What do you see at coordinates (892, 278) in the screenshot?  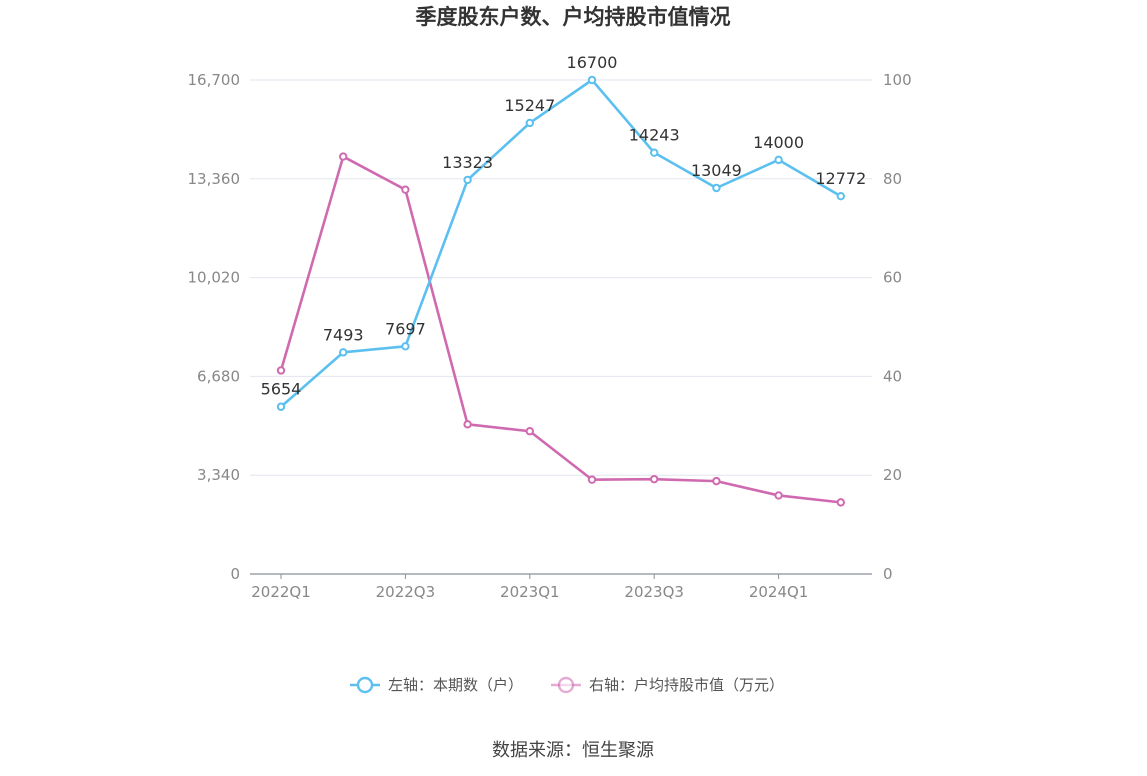 I see `y-right-tick-label: 60` at bounding box center [892, 278].